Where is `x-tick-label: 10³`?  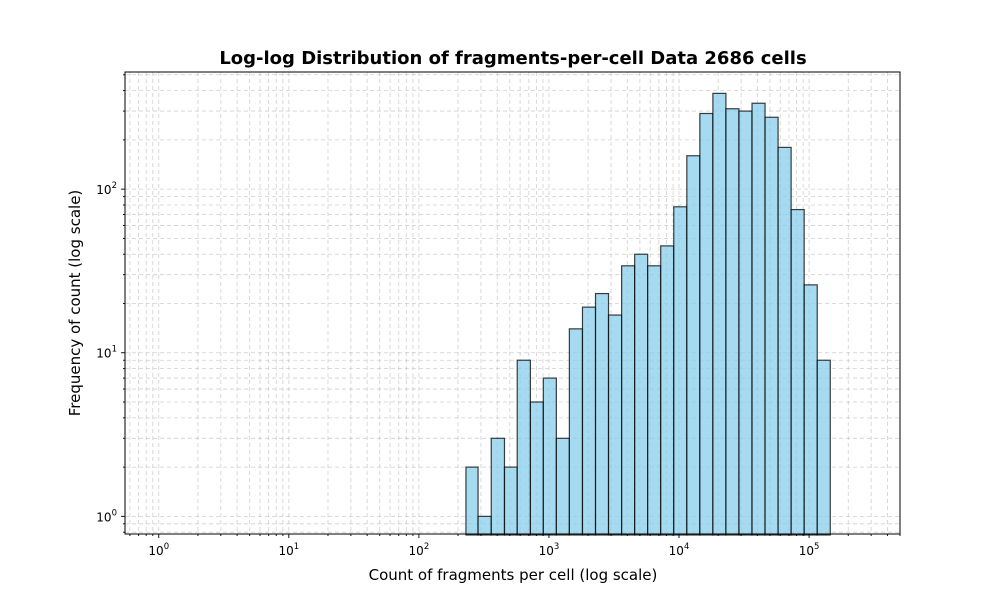 x-tick-label: 10³ is located at coordinates (549, 550).